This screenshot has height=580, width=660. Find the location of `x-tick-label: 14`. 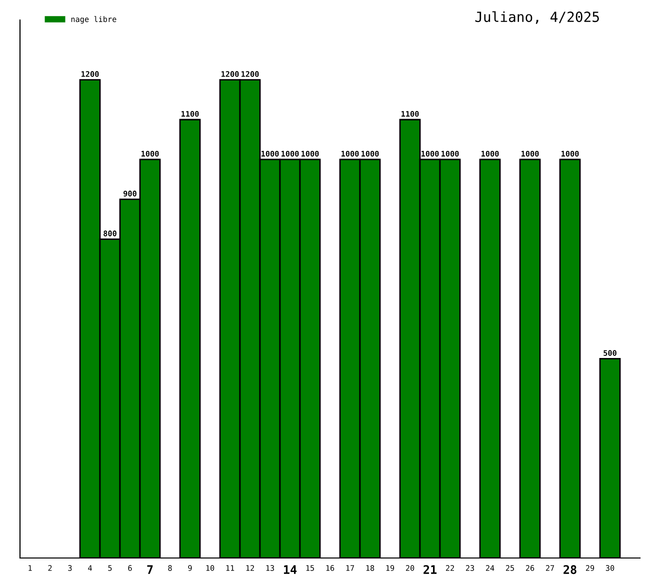

x-tick-label: 14 is located at coordinates (290, 569).